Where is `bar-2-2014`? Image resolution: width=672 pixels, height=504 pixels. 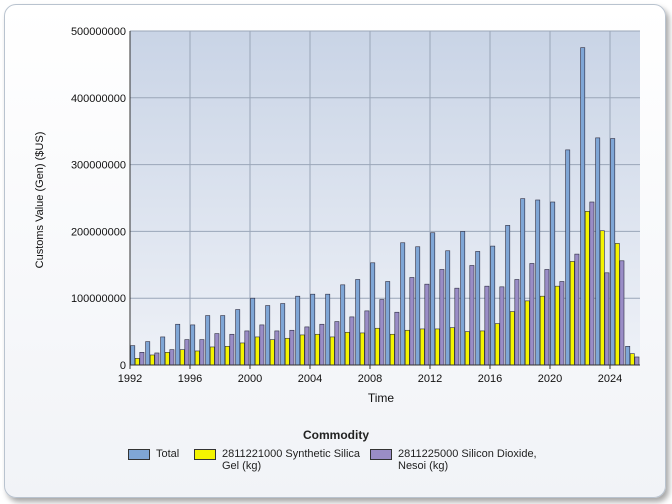
bar-2-2014 is located at coordinates (472, 315).